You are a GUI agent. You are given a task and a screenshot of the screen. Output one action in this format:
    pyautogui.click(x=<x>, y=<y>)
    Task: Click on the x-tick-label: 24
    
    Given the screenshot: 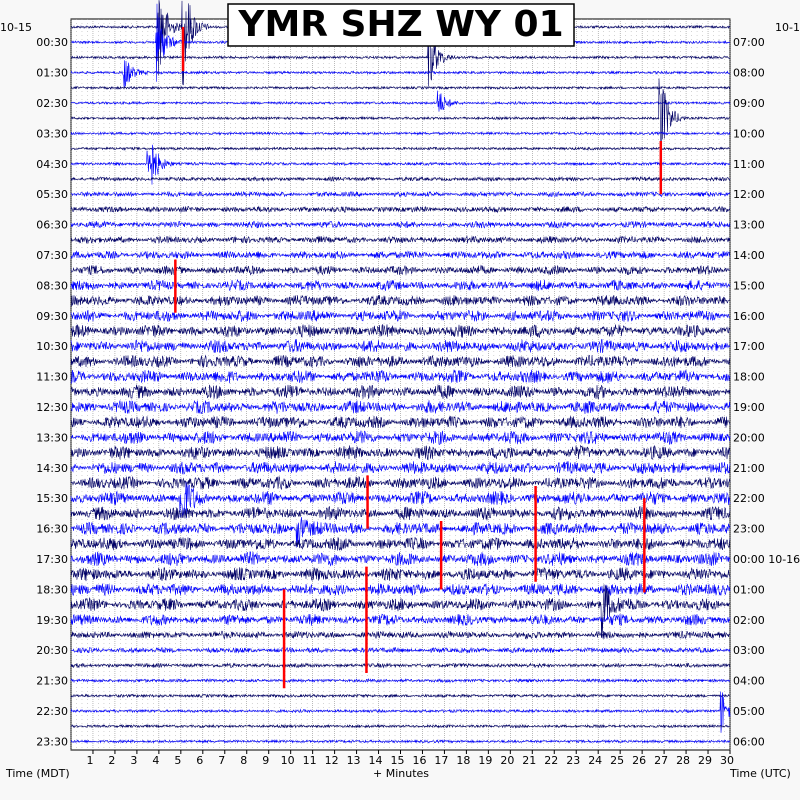 What is the action you would take?
    pyautogui.click(x=595, y=760)
    